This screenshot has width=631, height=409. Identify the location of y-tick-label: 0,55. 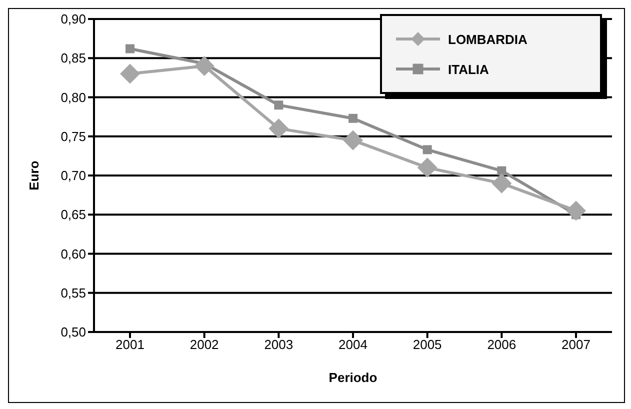
(73, 292).